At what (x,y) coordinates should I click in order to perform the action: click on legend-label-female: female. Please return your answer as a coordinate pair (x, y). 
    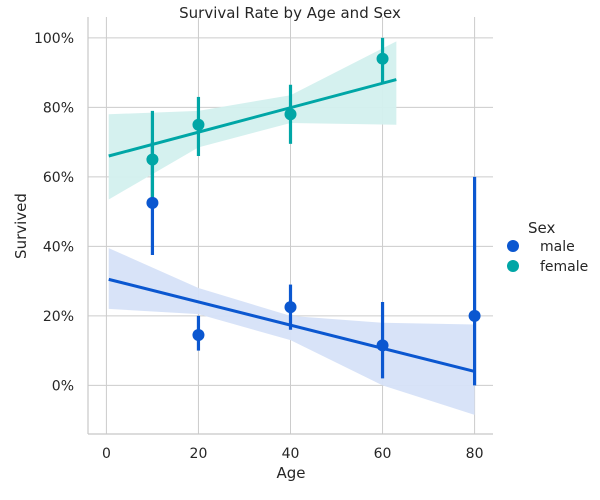
    Looking at the image, I should click on (564, 267).